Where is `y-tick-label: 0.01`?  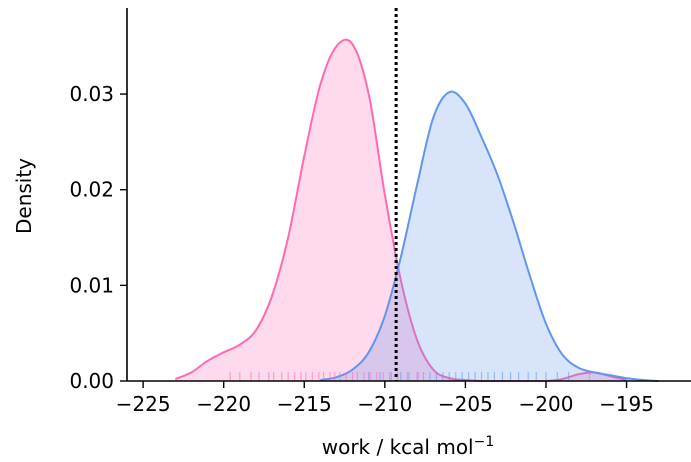
y-tick-label: 0.01 is located at coordinates (91, 285).